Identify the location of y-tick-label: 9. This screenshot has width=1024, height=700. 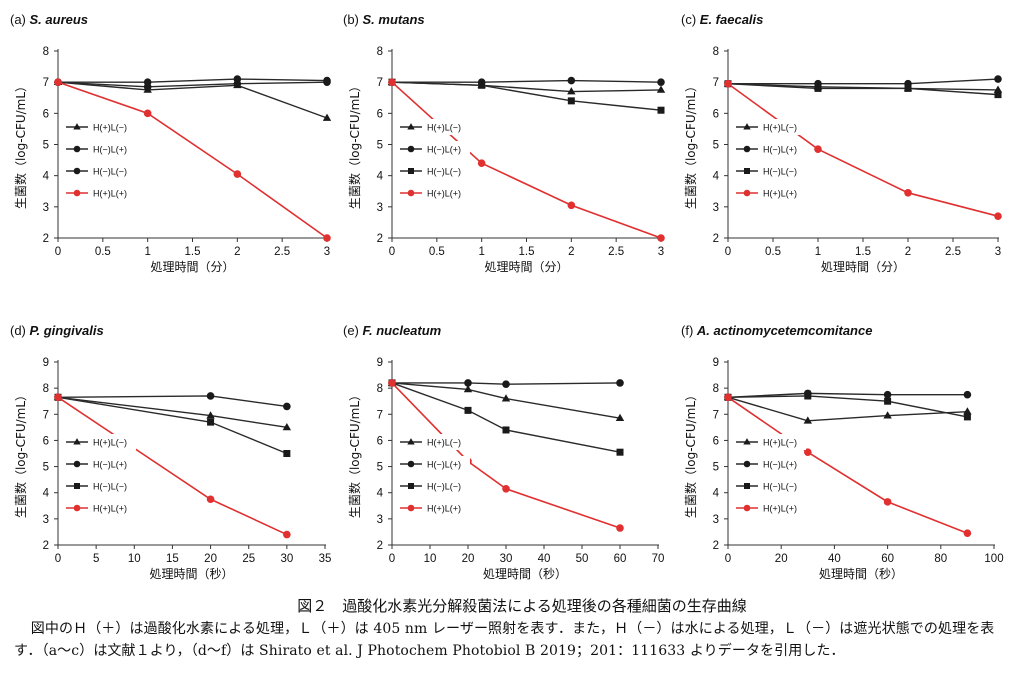
(46, 363).